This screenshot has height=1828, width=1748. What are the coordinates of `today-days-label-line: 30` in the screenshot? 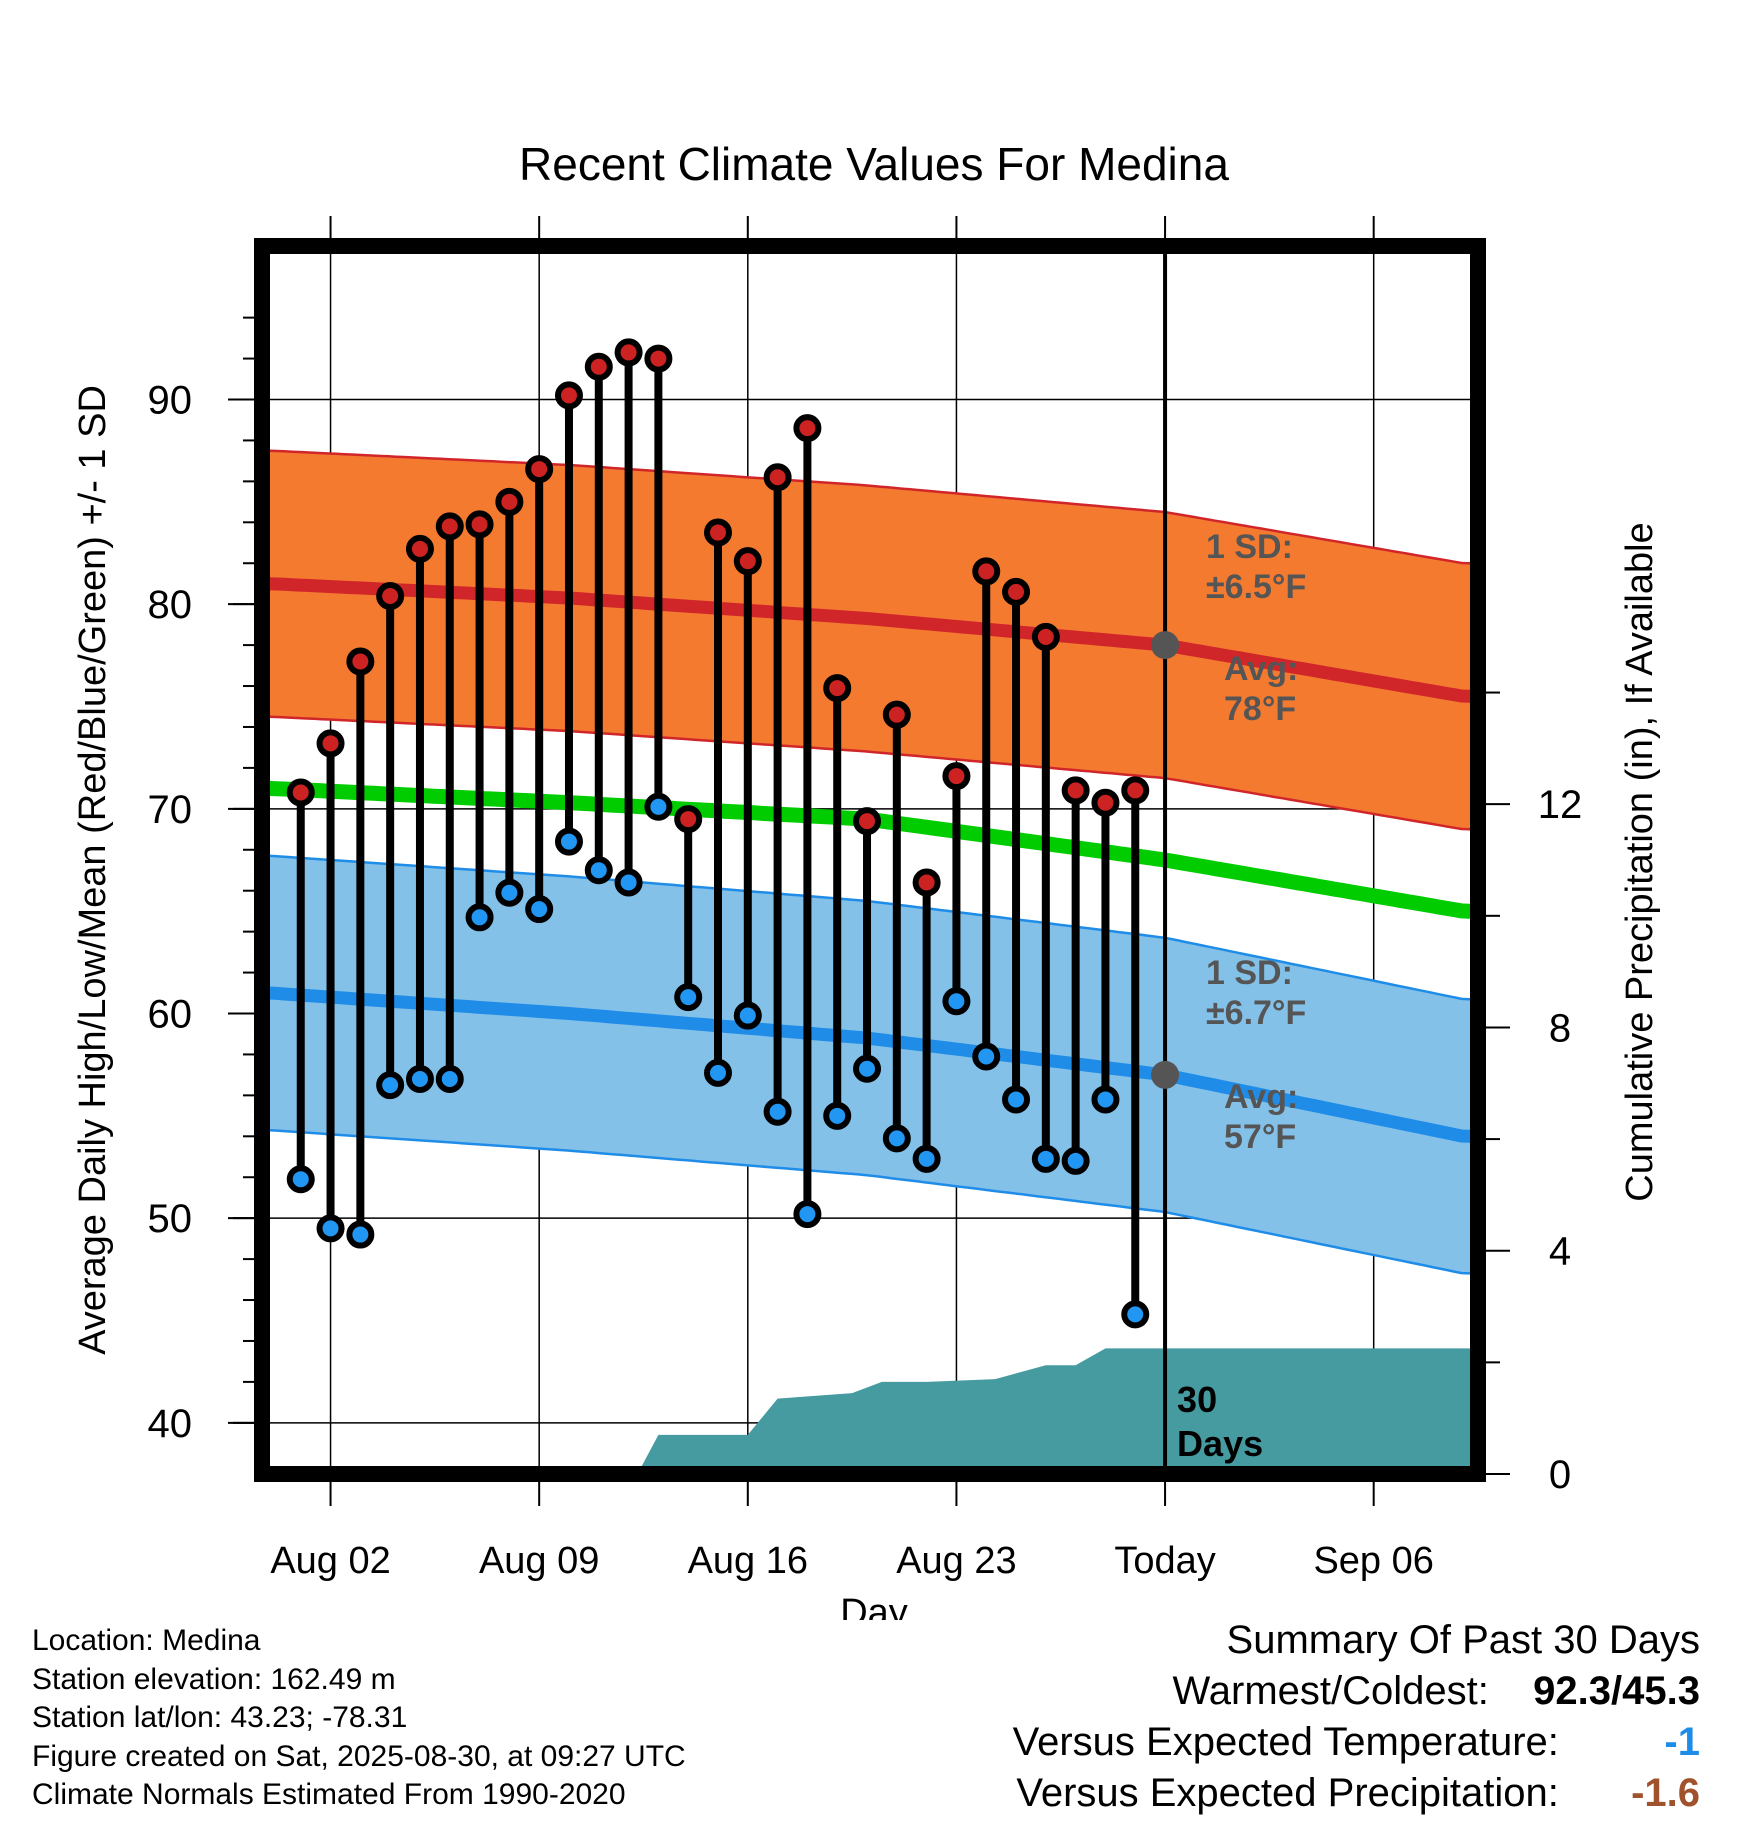 It's located at (1197, 1399).